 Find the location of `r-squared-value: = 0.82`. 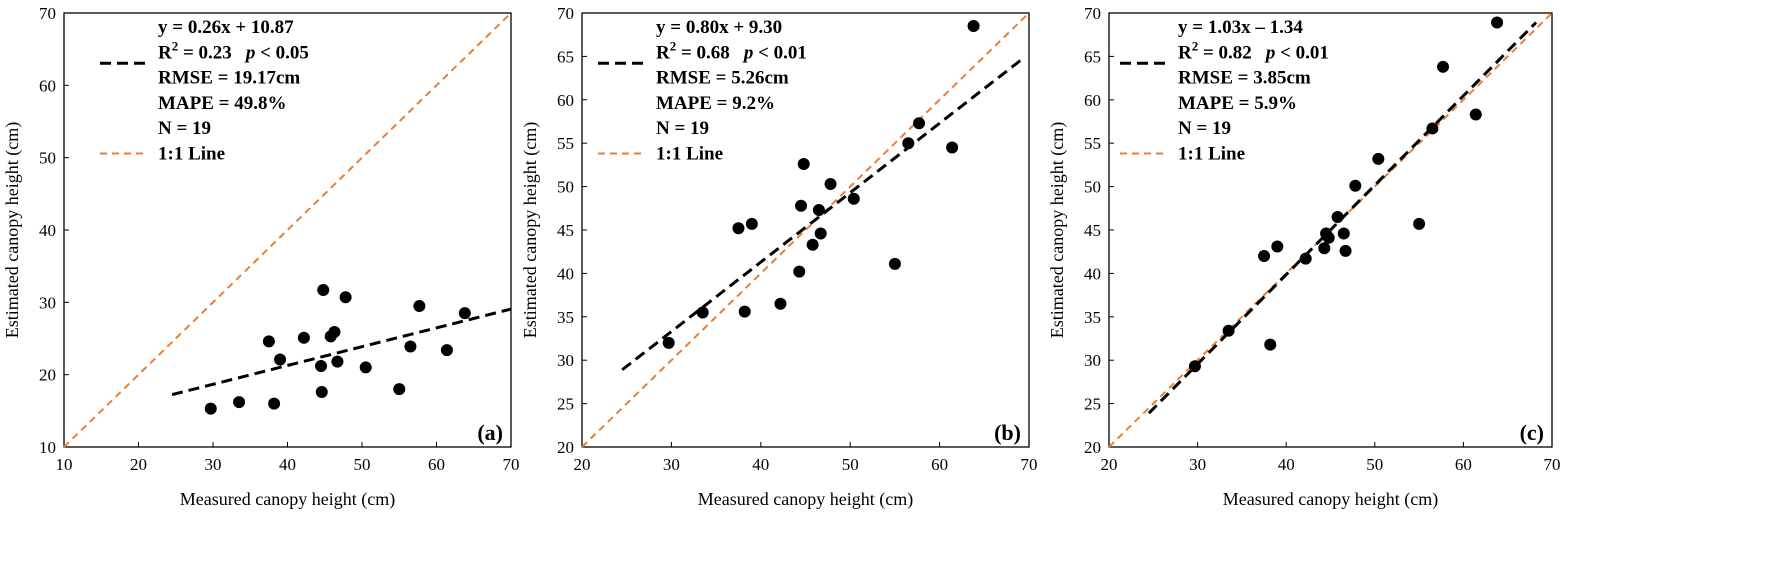

r-squared-value: = 0.82 is located at coordinates (1225, 52).